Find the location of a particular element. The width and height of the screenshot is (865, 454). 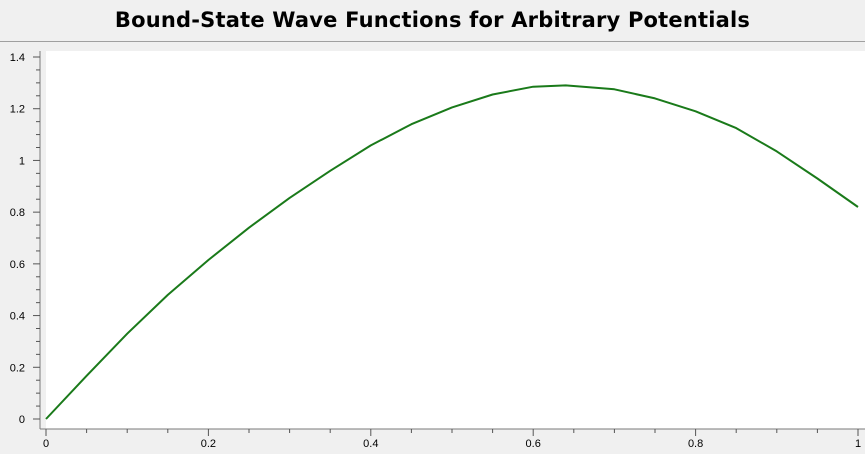

y-tick-label: 1.4 is located at coordinates (17, 58).